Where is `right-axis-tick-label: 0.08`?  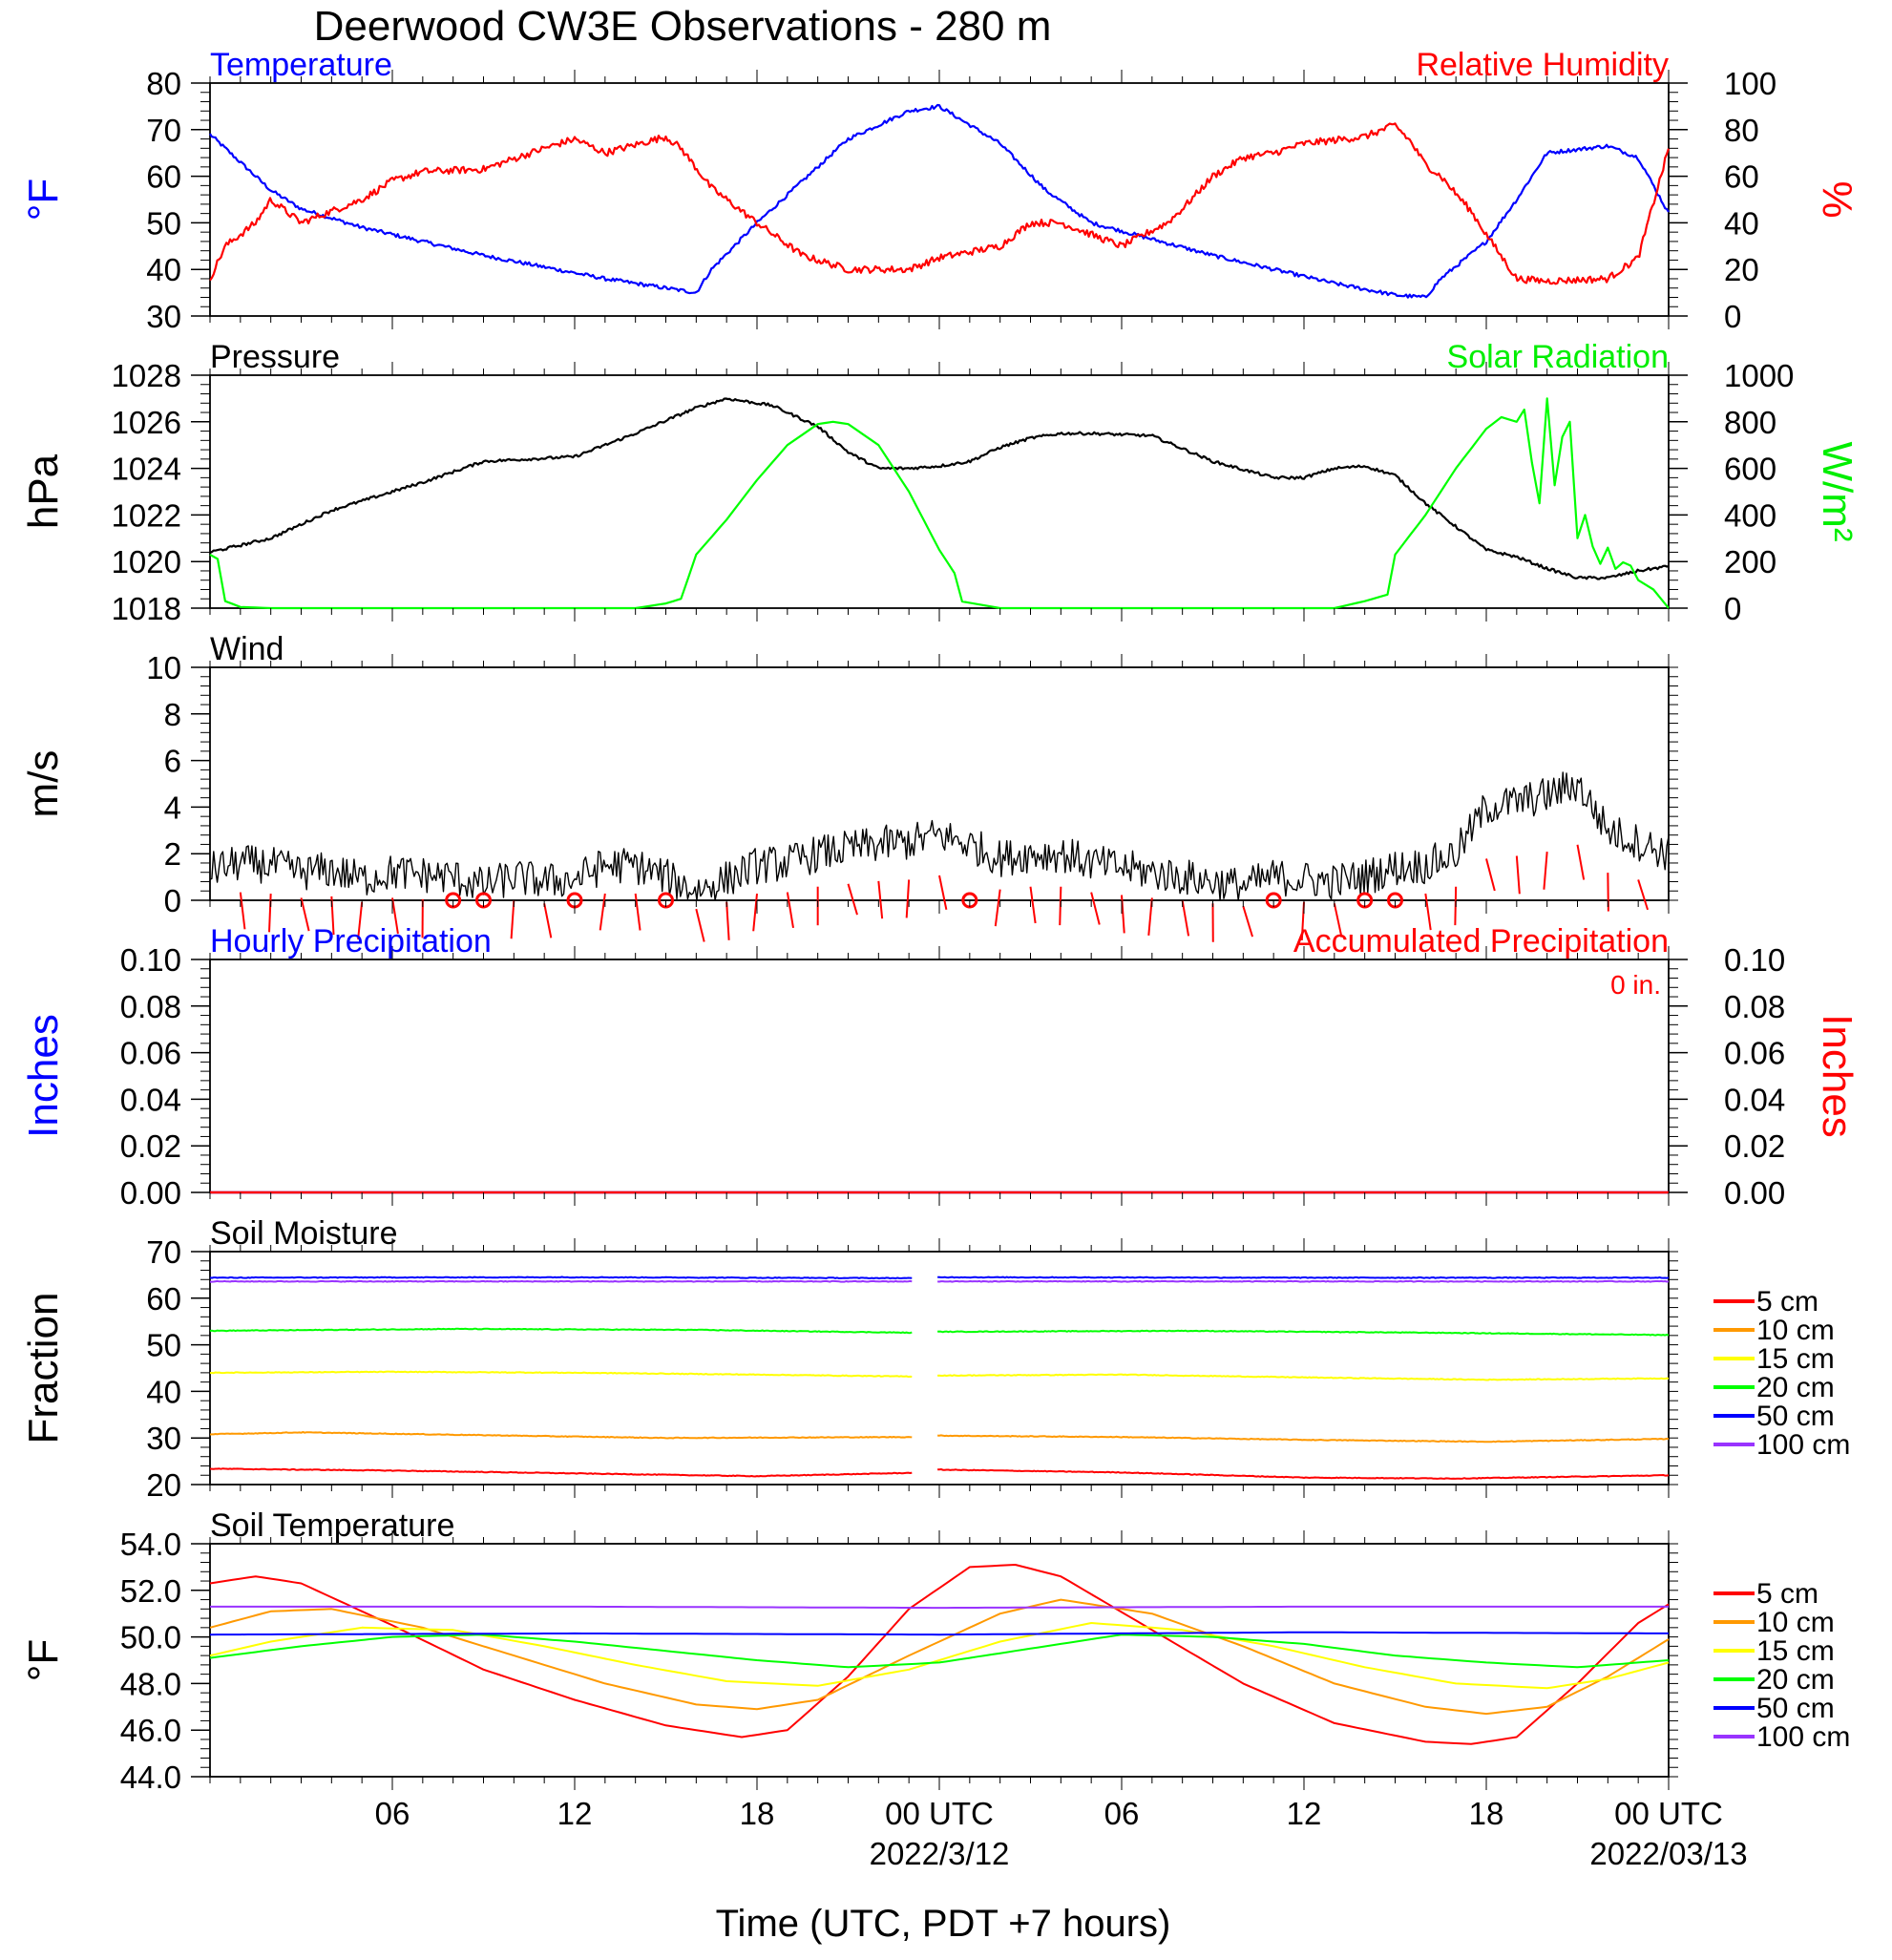 right-axis-tick-label: 0.08 is located at coordinates (1754, 1006).